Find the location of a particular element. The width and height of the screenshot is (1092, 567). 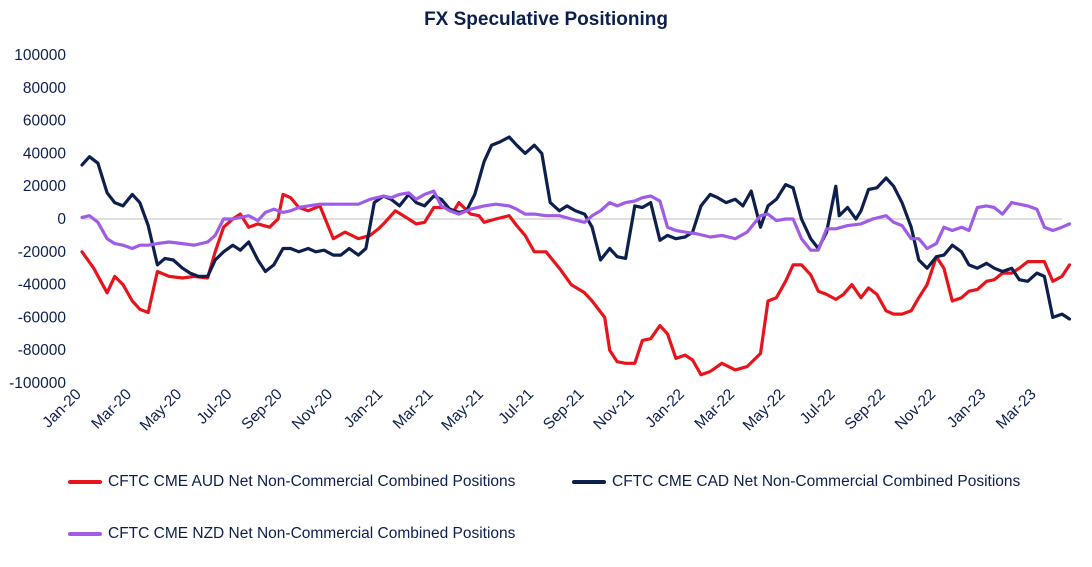

x-tick-label: Jan-20 is located at coordinates (62, 409).